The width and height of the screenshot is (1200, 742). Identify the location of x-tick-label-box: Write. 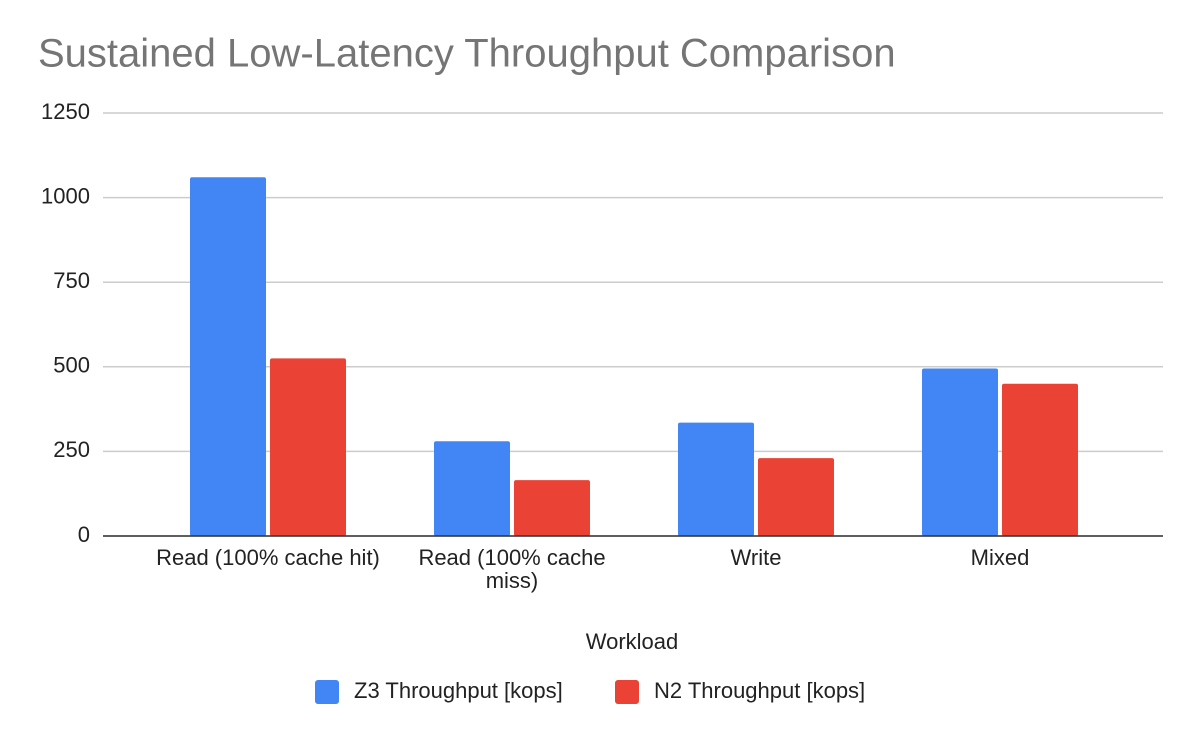
(756, 558).